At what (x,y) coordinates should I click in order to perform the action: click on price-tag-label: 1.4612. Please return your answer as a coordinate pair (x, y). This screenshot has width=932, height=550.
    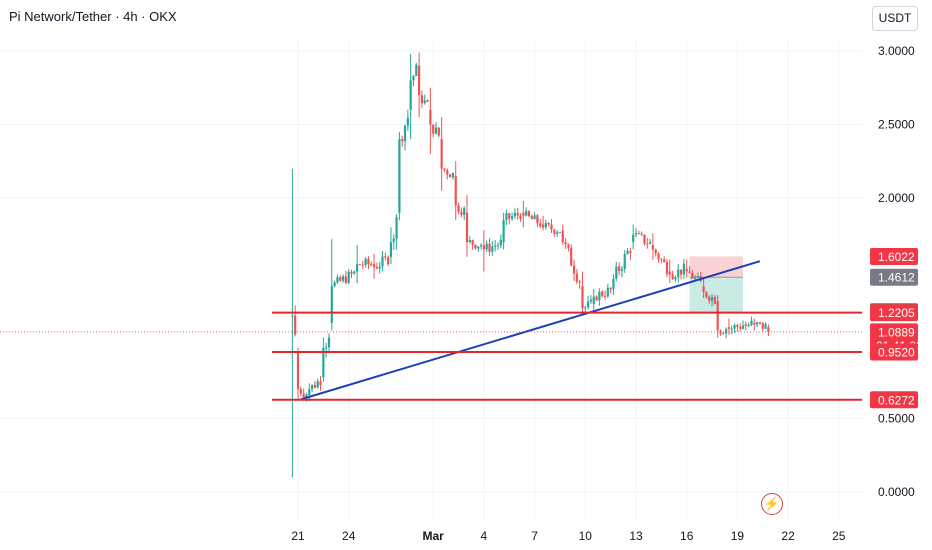
    Looking at the image, I should click on (896, 278).